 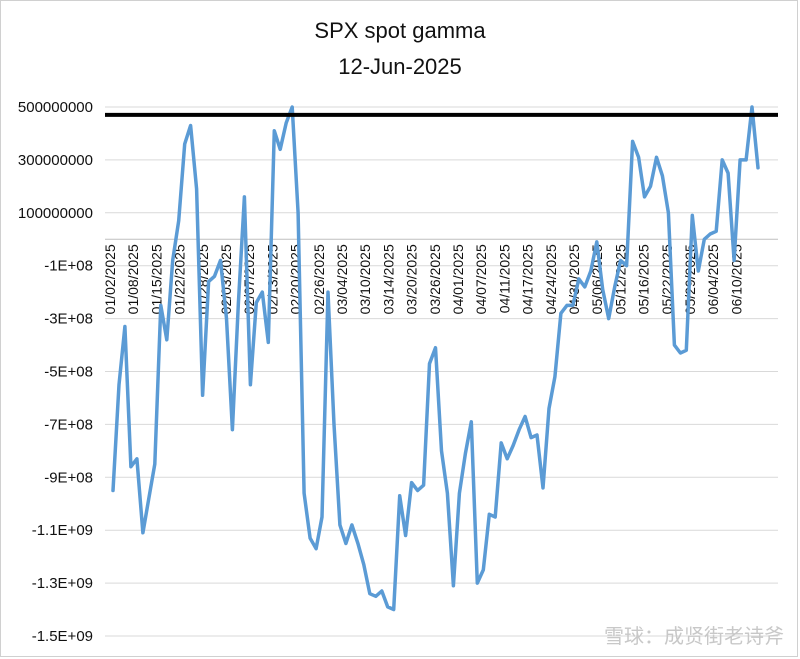 I want to click on x-tick-label: 02/26/2025, so click(x=319, y=279).